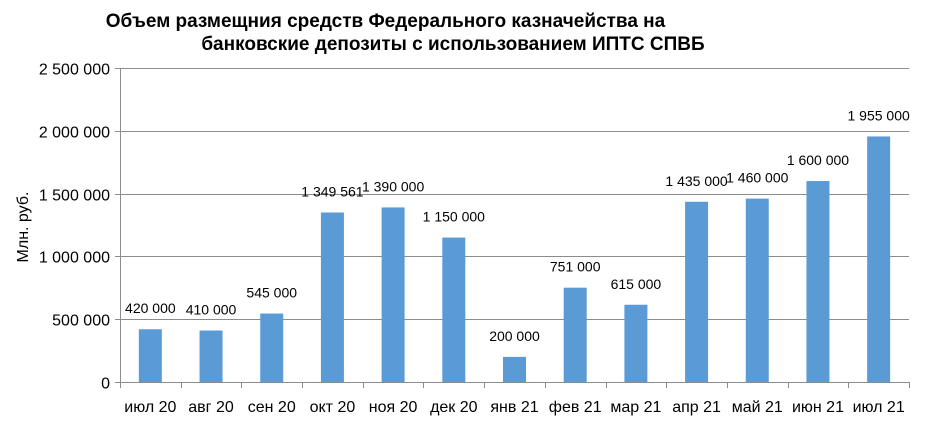  Describe the element at coordinates (74, 258) in the screenshot. I see `y-tick-label: 1 000 000` at that location.